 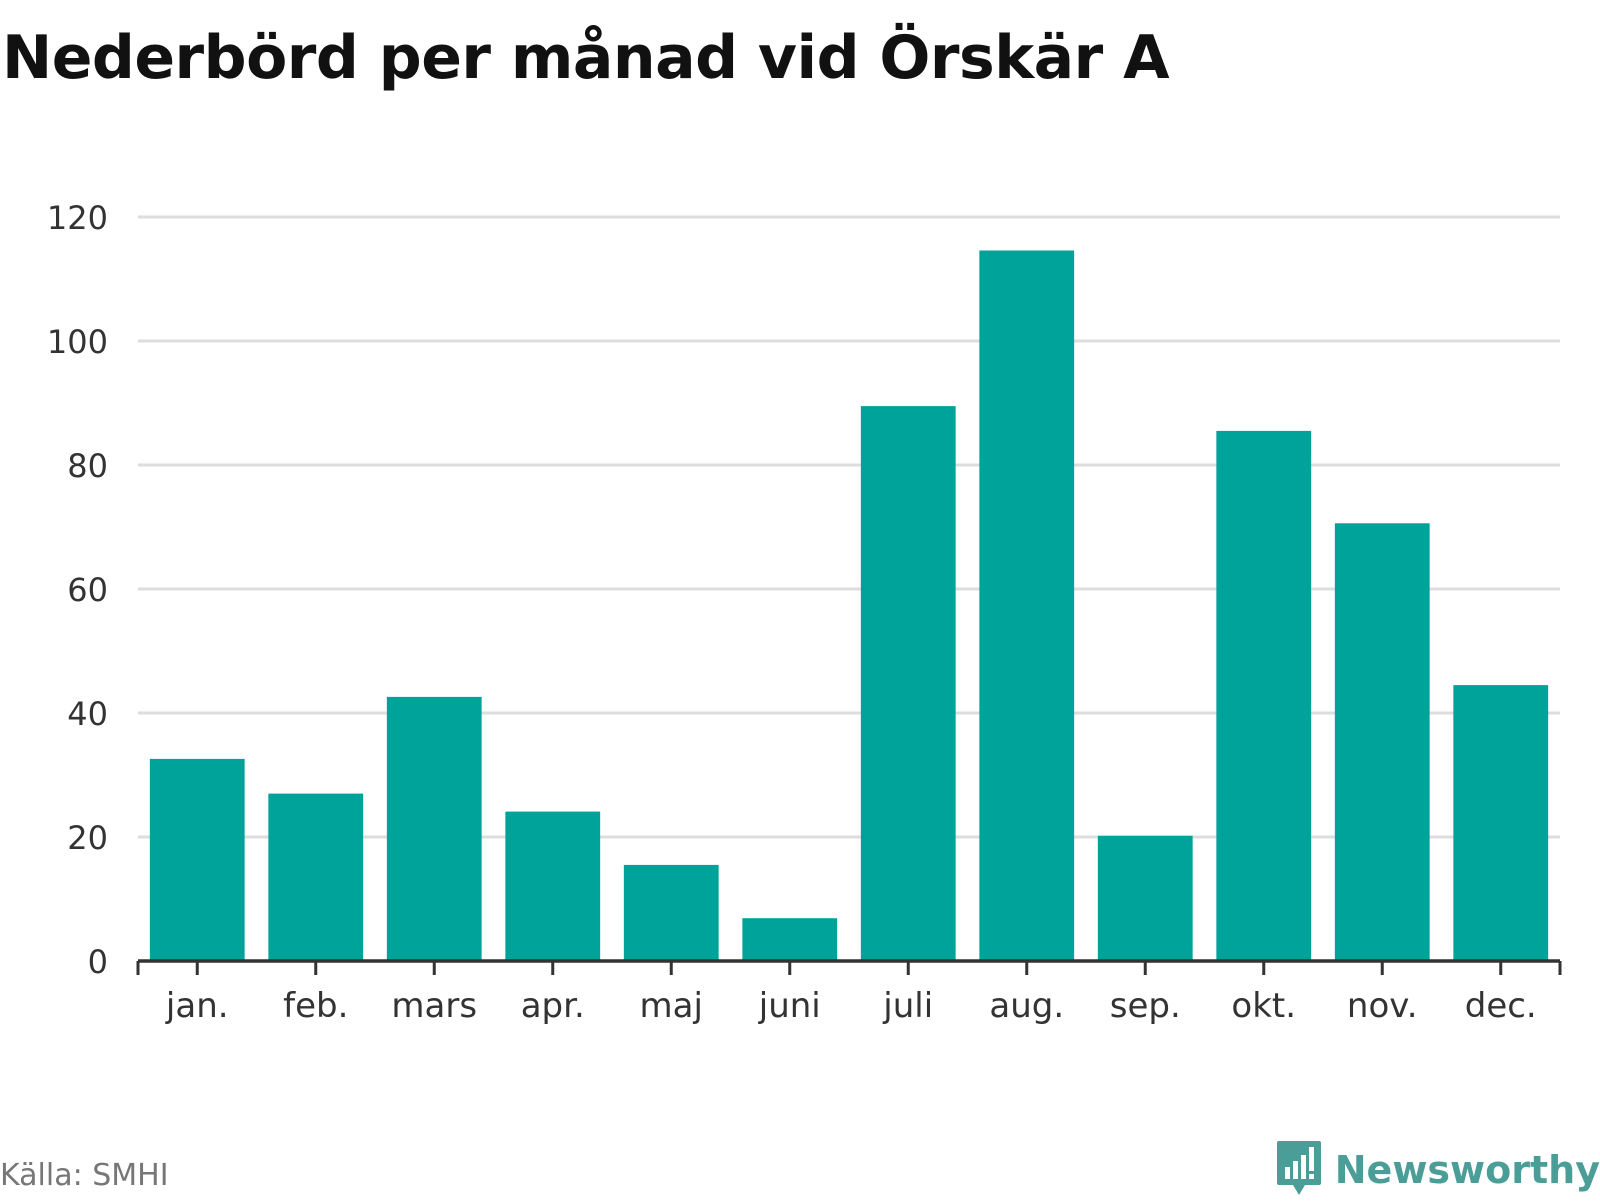 What do you see at coordinates (1026, 1006) in the screenshot?
I see `x-tick-label-7: aug.` at bounding box center [1026, 1006].